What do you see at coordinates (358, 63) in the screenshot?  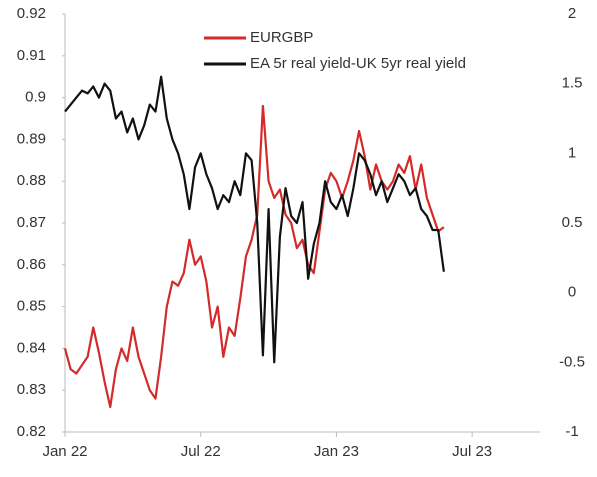 I see `legend-label: EA 5r real yield-UK 5yr real yield` at bounding box center [358, 63].